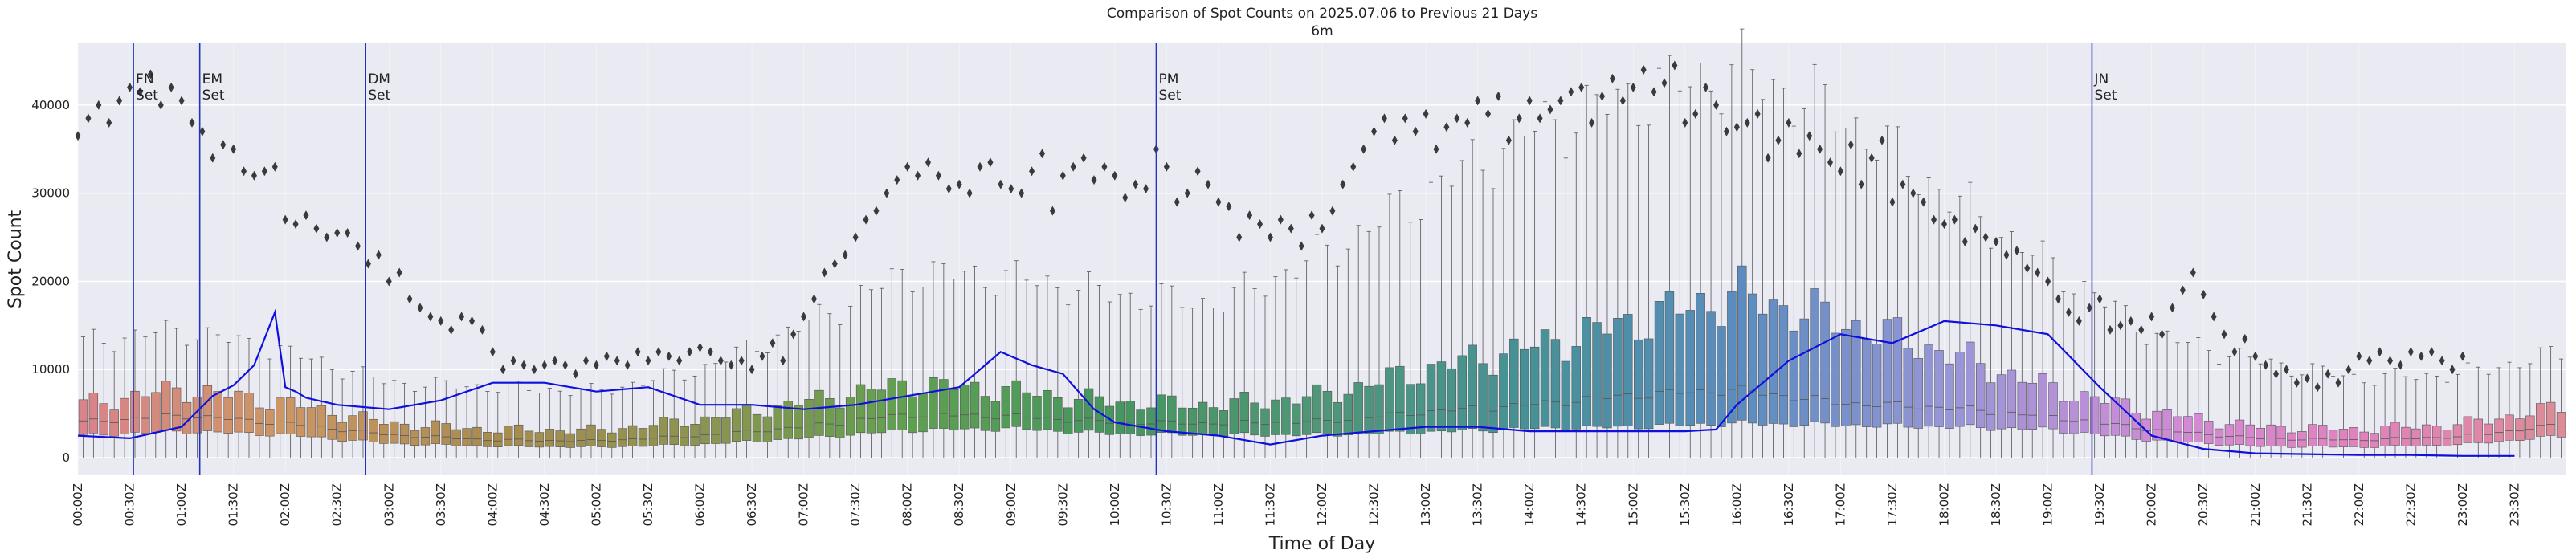 This screenshot has width=2576, height=558. Describe the element at coordinates (1270, 505) in the screenshot. I see `x-tick-label: 11:30Z` at that location.